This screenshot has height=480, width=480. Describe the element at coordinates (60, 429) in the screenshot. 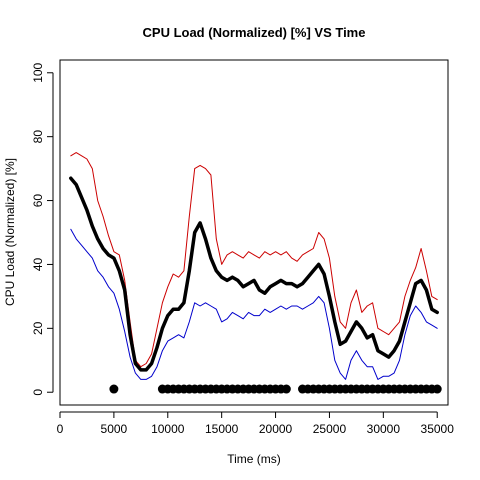

I see `x-tick-label: 0` at that location.